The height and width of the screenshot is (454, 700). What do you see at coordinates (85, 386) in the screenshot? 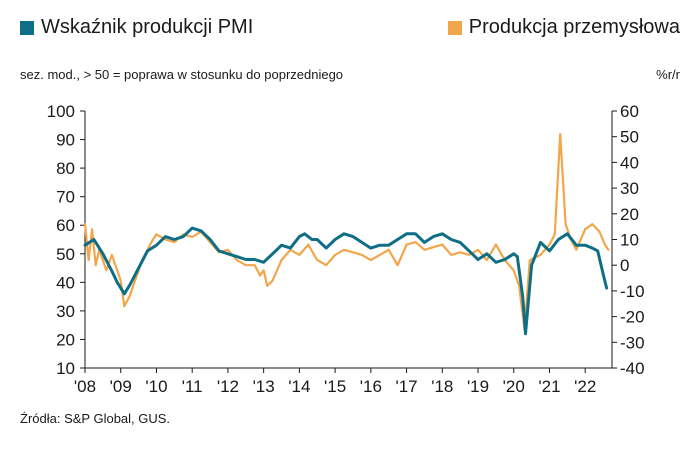
I see `x-tick-label: '08` at bounding box center [85, 386].